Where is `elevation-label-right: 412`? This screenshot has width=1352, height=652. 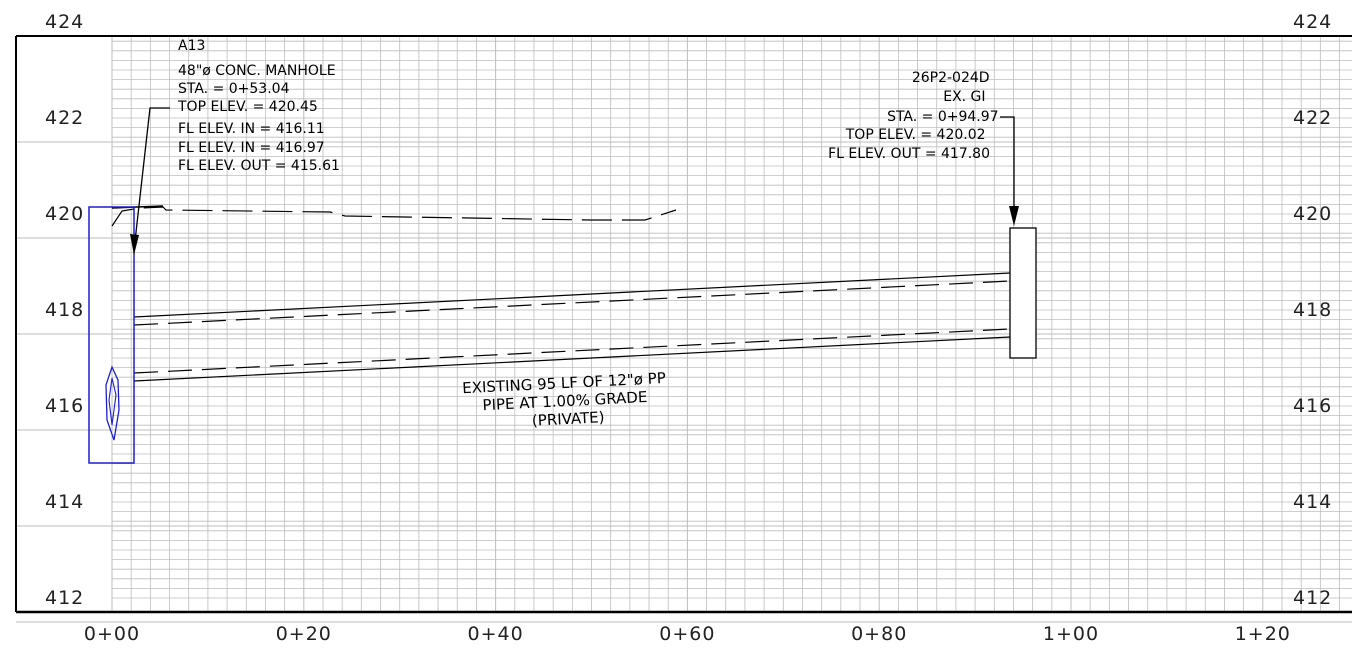
elevation-label-right: 412 is located at coordinates (1312, 598).